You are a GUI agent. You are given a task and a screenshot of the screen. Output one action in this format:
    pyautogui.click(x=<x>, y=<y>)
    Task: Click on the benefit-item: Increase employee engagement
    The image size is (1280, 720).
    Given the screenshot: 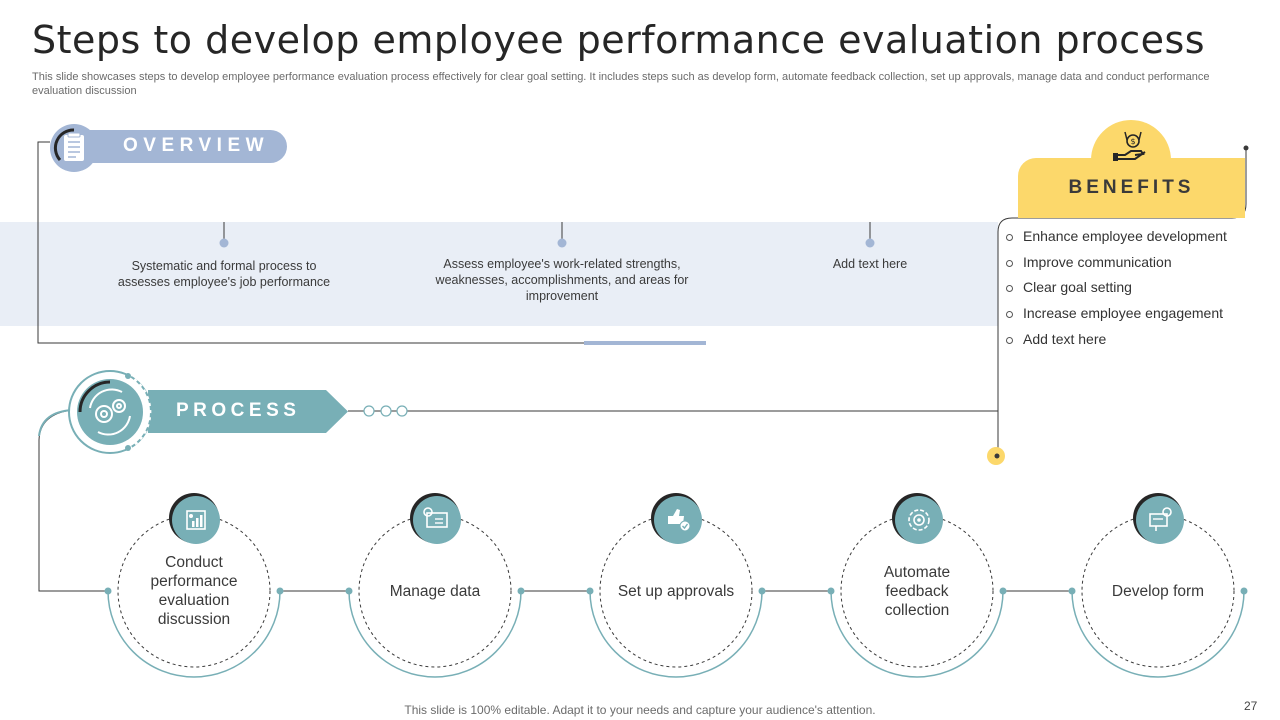 What is the action you would take?
    pyautogui.click(x=1116, y=317)
    